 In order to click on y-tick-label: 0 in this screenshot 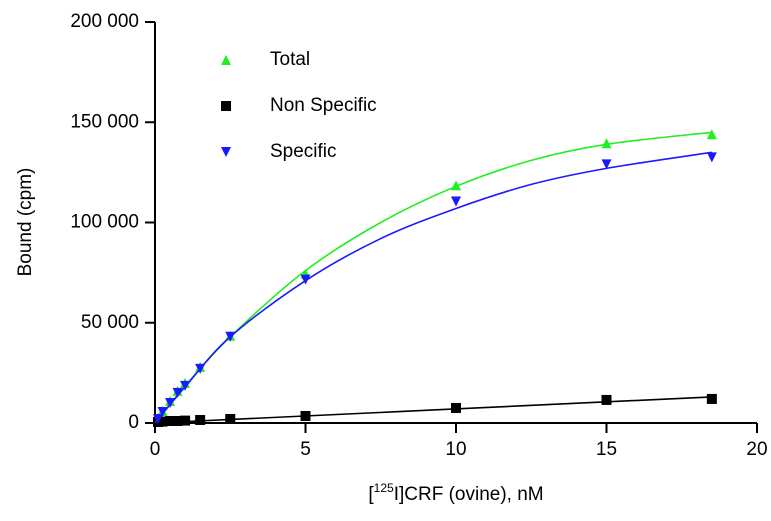, I will do `click(133, 422)`.